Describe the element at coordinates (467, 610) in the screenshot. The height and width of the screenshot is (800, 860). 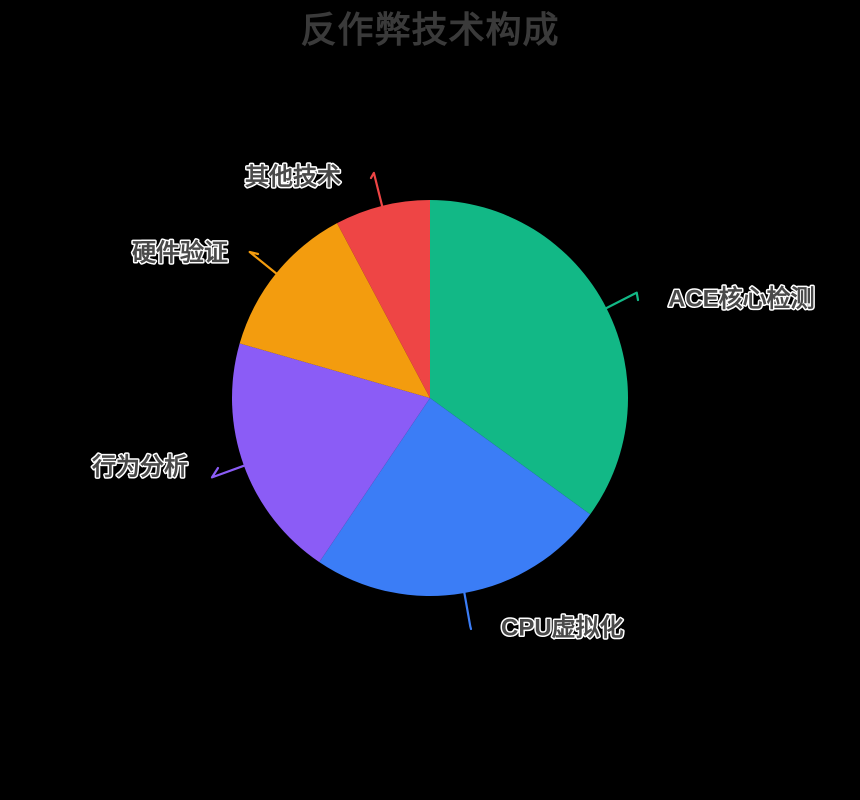
I see `leader-line-cpu` at that location.